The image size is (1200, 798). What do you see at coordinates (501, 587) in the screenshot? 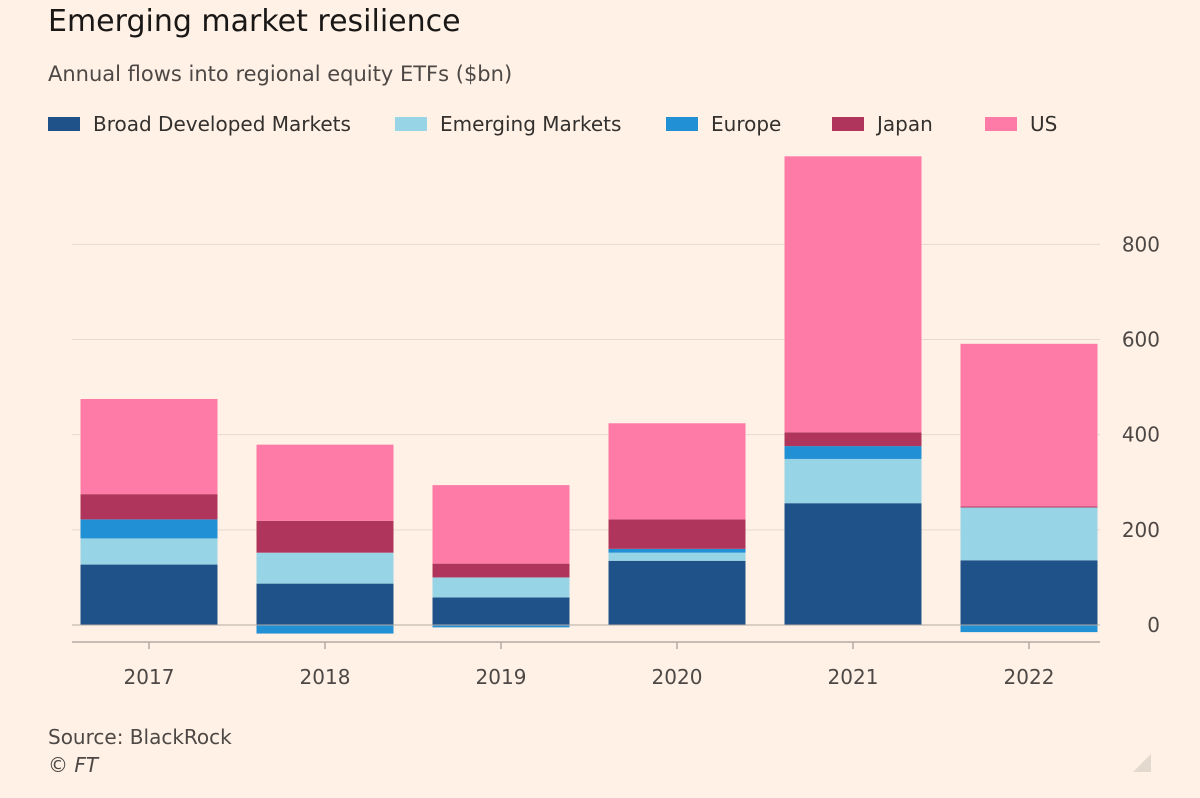
I see `bar-2019-emerging-markets` at bounding box center [501, 587].